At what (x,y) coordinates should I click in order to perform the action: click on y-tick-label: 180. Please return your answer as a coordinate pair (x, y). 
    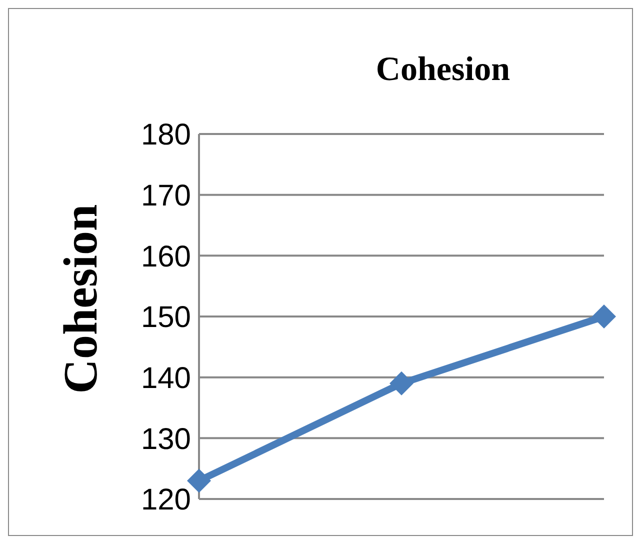
    Looking at the image, I should click on (165, 135).